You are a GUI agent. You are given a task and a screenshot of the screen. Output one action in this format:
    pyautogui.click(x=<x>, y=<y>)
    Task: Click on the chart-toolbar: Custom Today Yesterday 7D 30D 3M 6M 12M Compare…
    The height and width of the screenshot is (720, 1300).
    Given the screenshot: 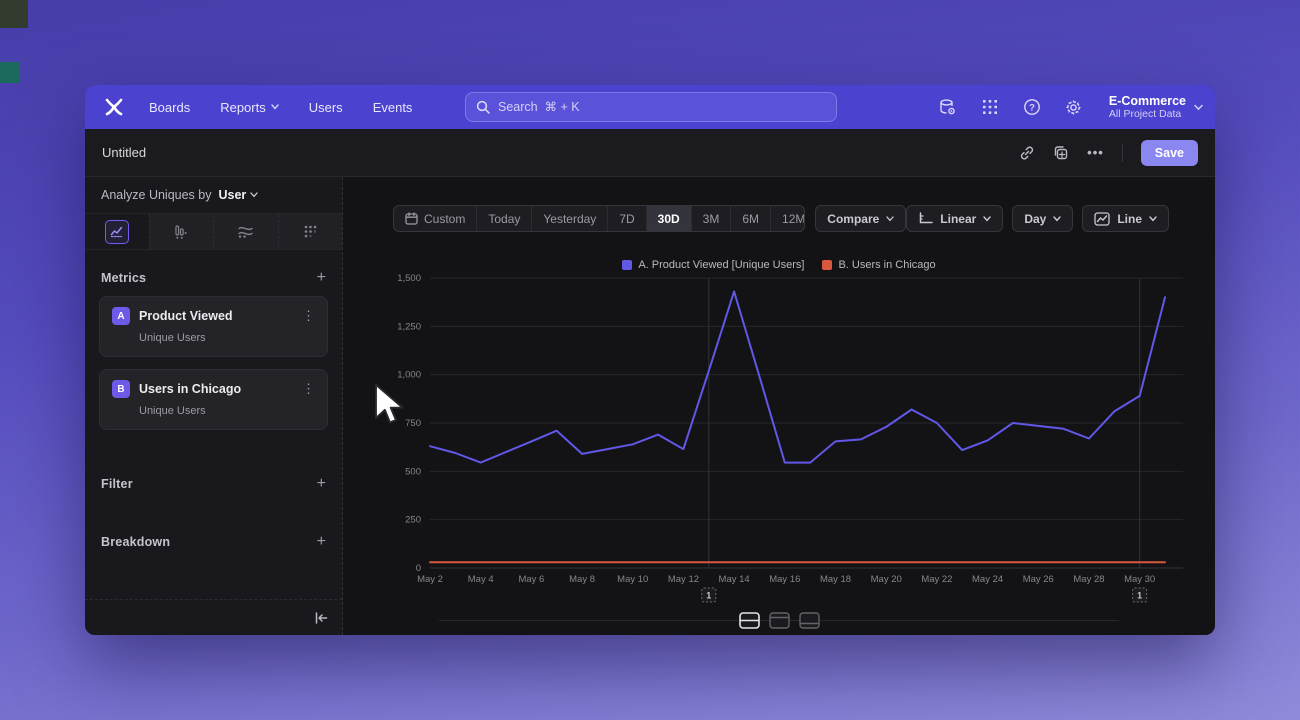 What is the action you would take?
    pyautogui.click(x=781, y=218)
    